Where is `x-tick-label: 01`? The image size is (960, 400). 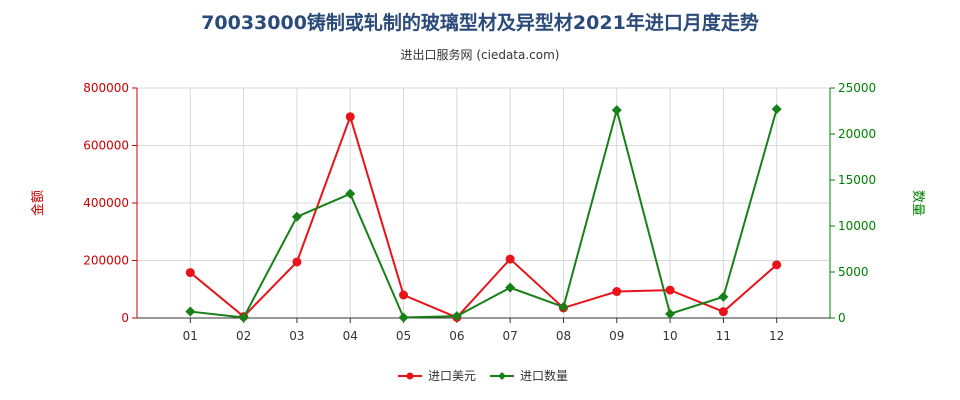 x-tick-label: 01 is located at coordinates (190, 336).